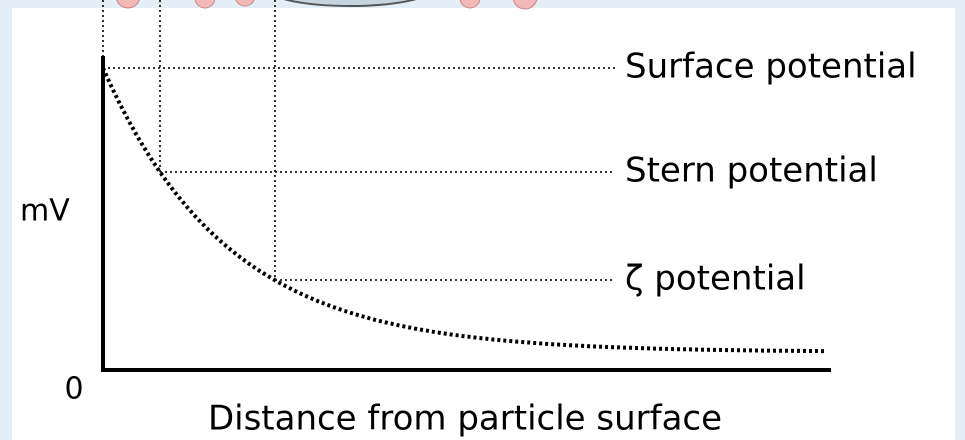 The image size is (965, 440). What do you see at coordinates (45, 211) in the screenshot?
I see `y-axis-label: mV` at bounding box center [45, 211].